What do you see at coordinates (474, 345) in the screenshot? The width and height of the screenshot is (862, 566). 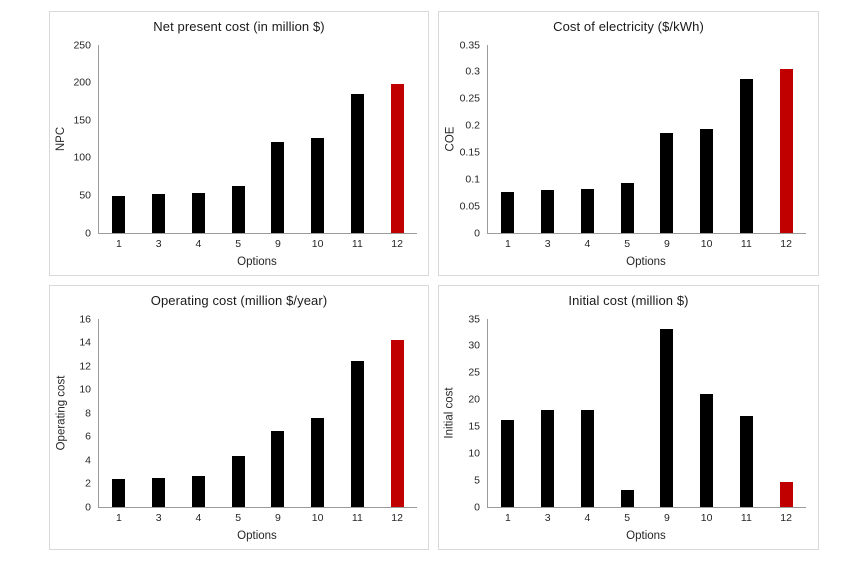 I see `y-tick-label: 30` at bounding box center [474, 345].